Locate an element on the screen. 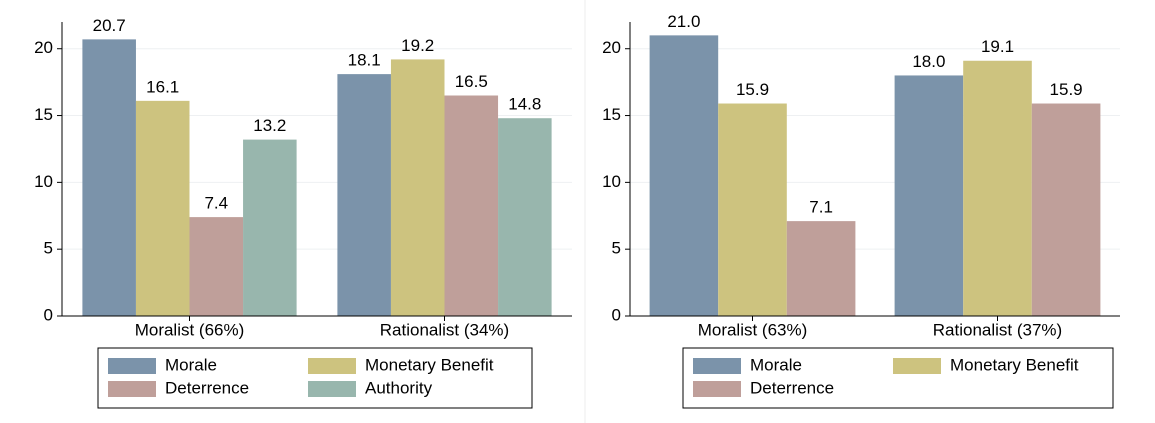 This screenshot has width=1155, height=423. value-label: 16.1 is located at coordinates (162, 86).